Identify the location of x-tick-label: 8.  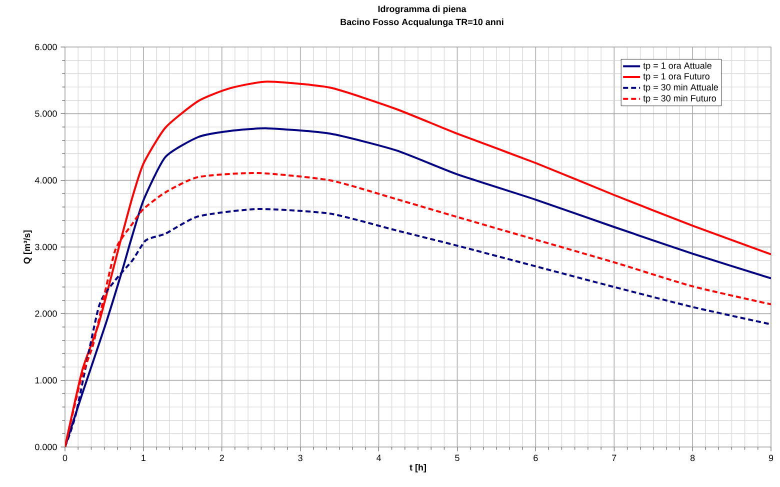
(692, 458).